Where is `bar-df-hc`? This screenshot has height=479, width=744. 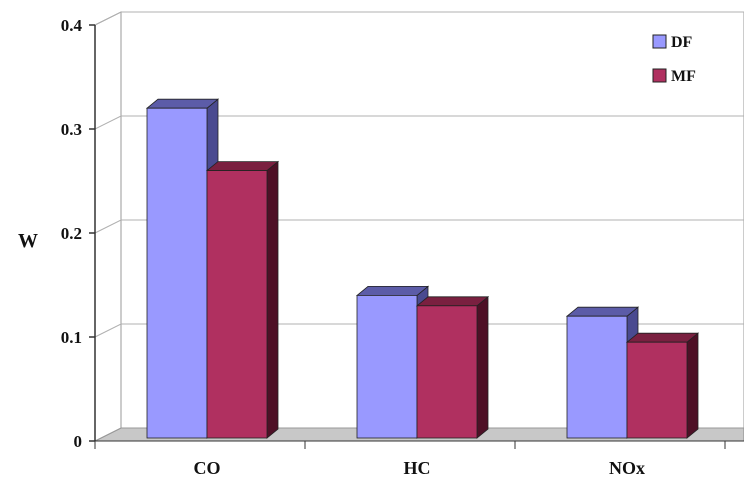
bar-df-hc is located at coordinates (387, 366).